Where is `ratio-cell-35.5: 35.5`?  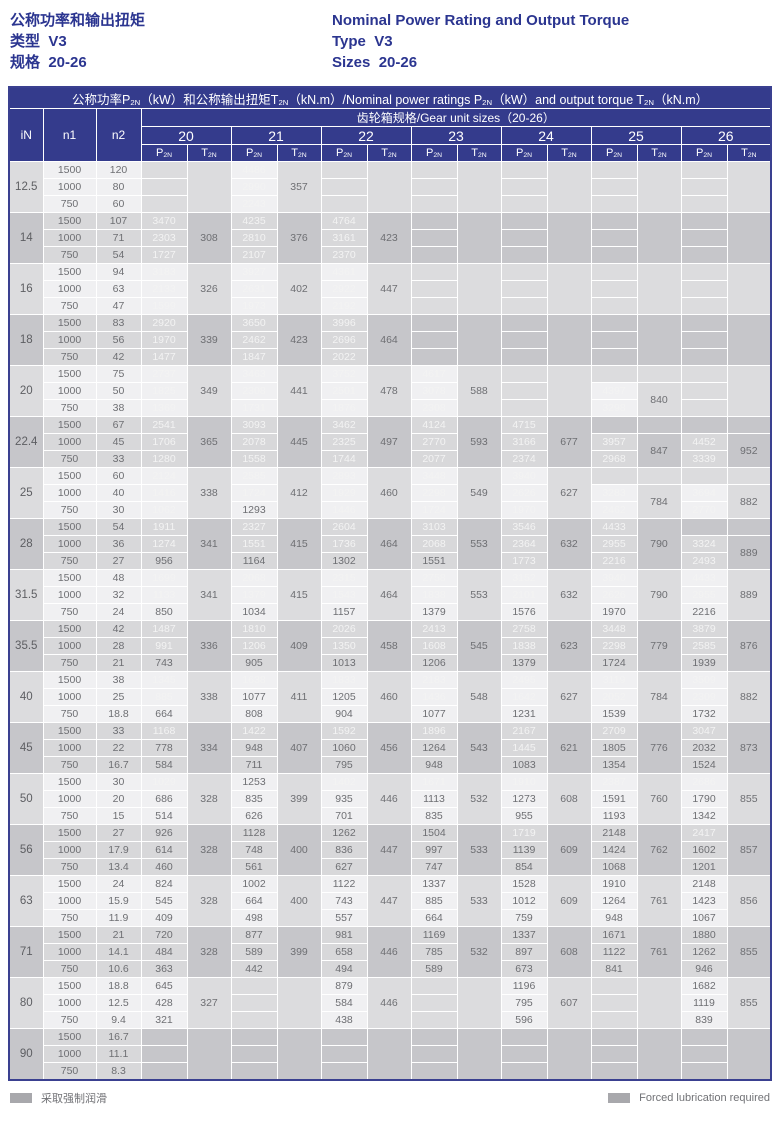 ratio-cell-35.5: 35.5 is located at coordinates (26, 646).